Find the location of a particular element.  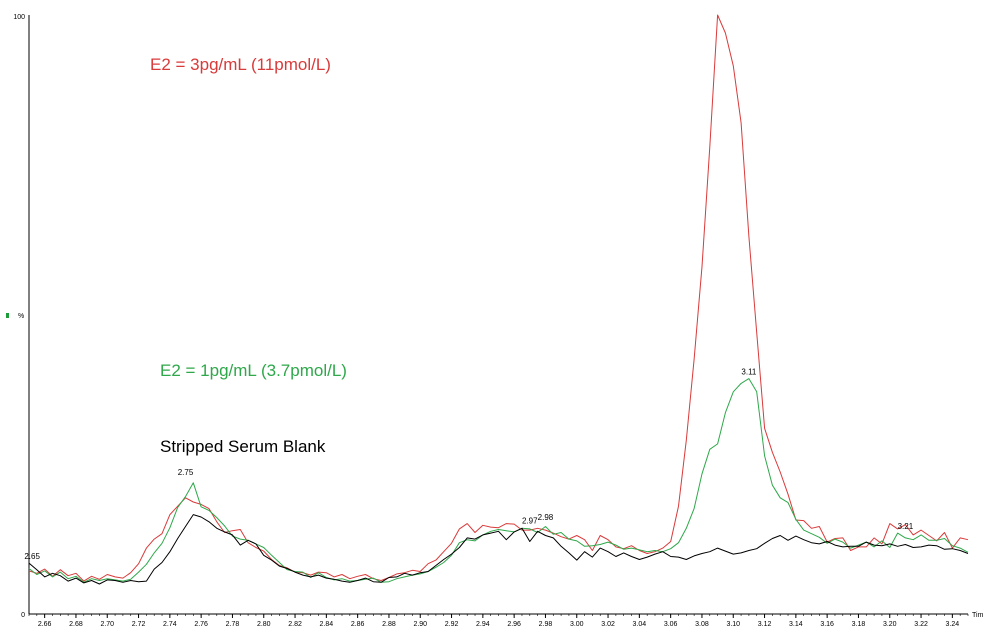

x-tick-label: 2.82 is located at coordinates (295, 624).